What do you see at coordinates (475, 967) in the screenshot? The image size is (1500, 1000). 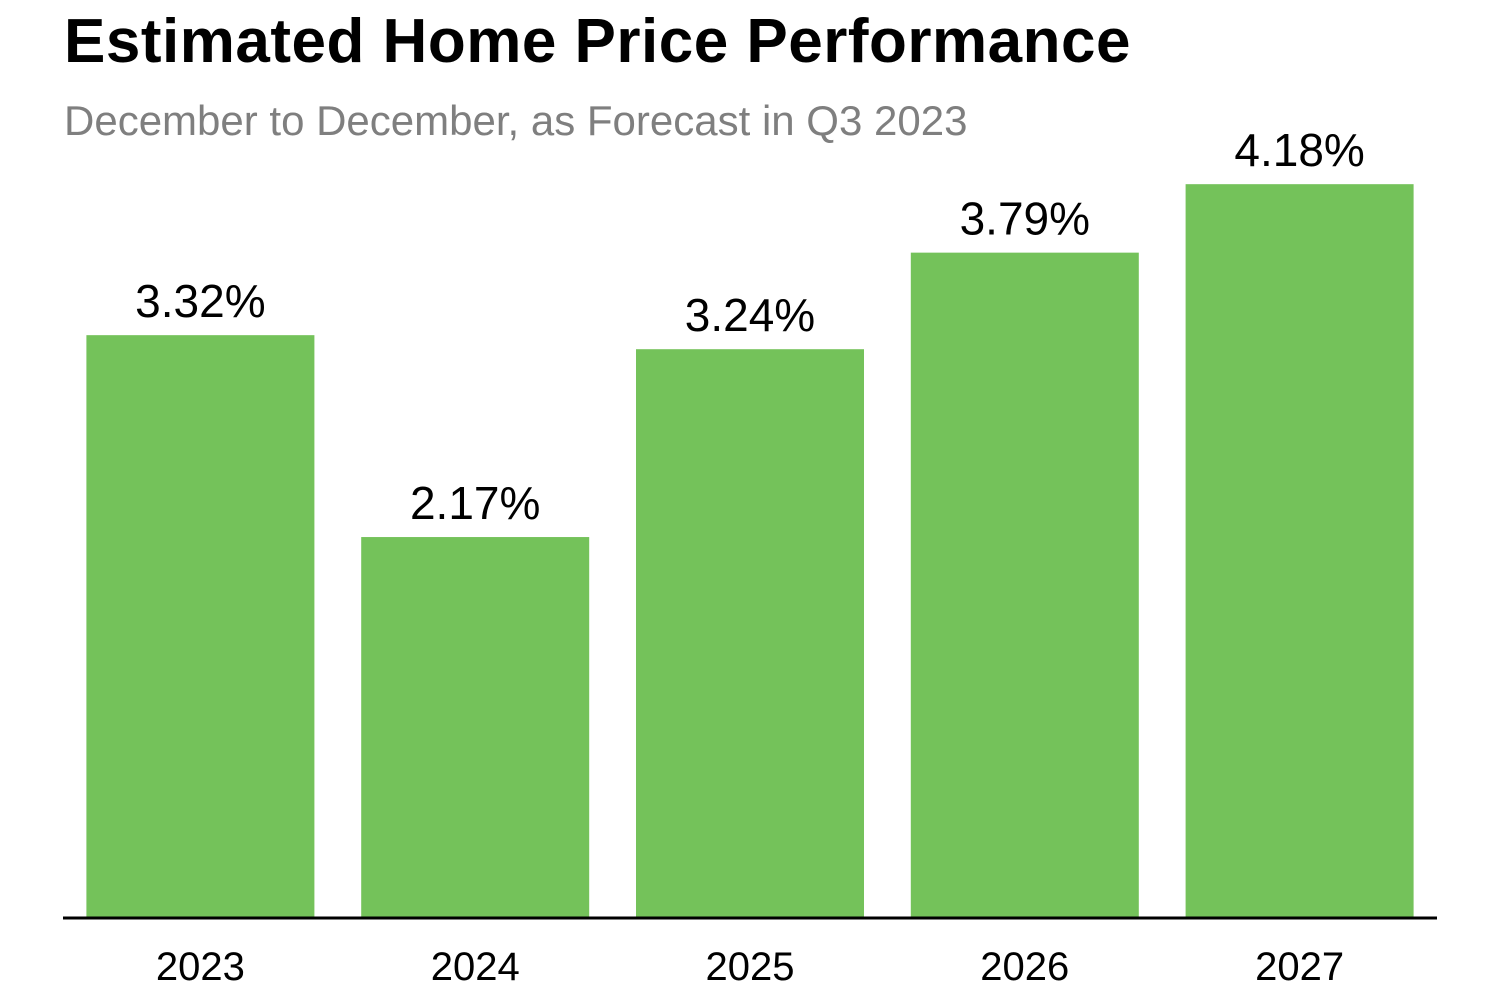 I see `x-tick-label-2024: 2024` at bounding box center [475, 967].